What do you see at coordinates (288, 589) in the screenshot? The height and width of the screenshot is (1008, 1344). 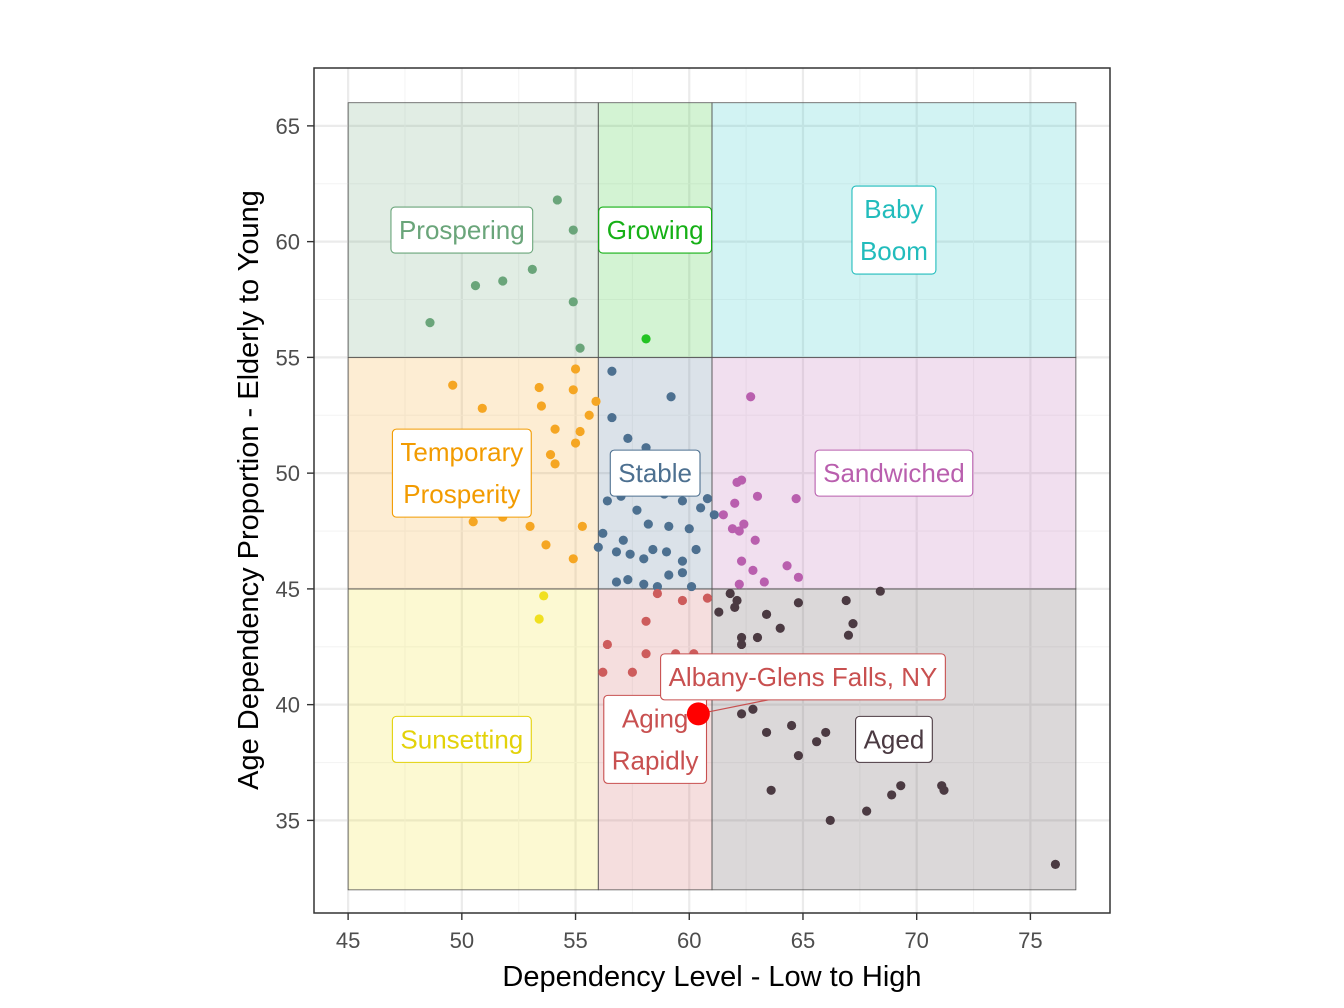 I see `y-tick-label: 45` at bounding box center [288, 589].